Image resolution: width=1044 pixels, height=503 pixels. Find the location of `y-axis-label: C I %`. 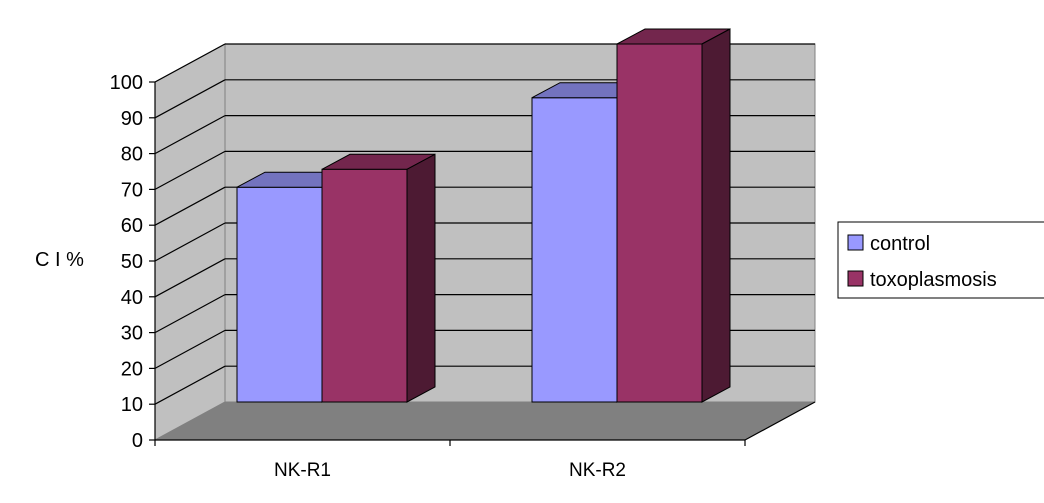

y-axis-label: C I % is located at coordinates (59, 260).